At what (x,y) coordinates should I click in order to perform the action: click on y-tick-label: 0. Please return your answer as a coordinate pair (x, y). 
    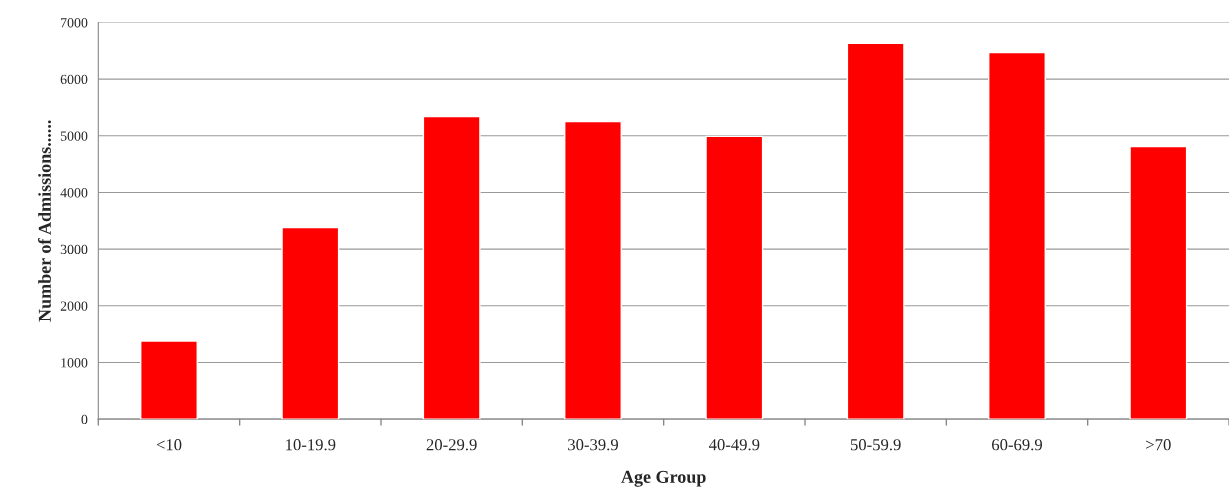
    Looking at the image, I should click on (84, 419).